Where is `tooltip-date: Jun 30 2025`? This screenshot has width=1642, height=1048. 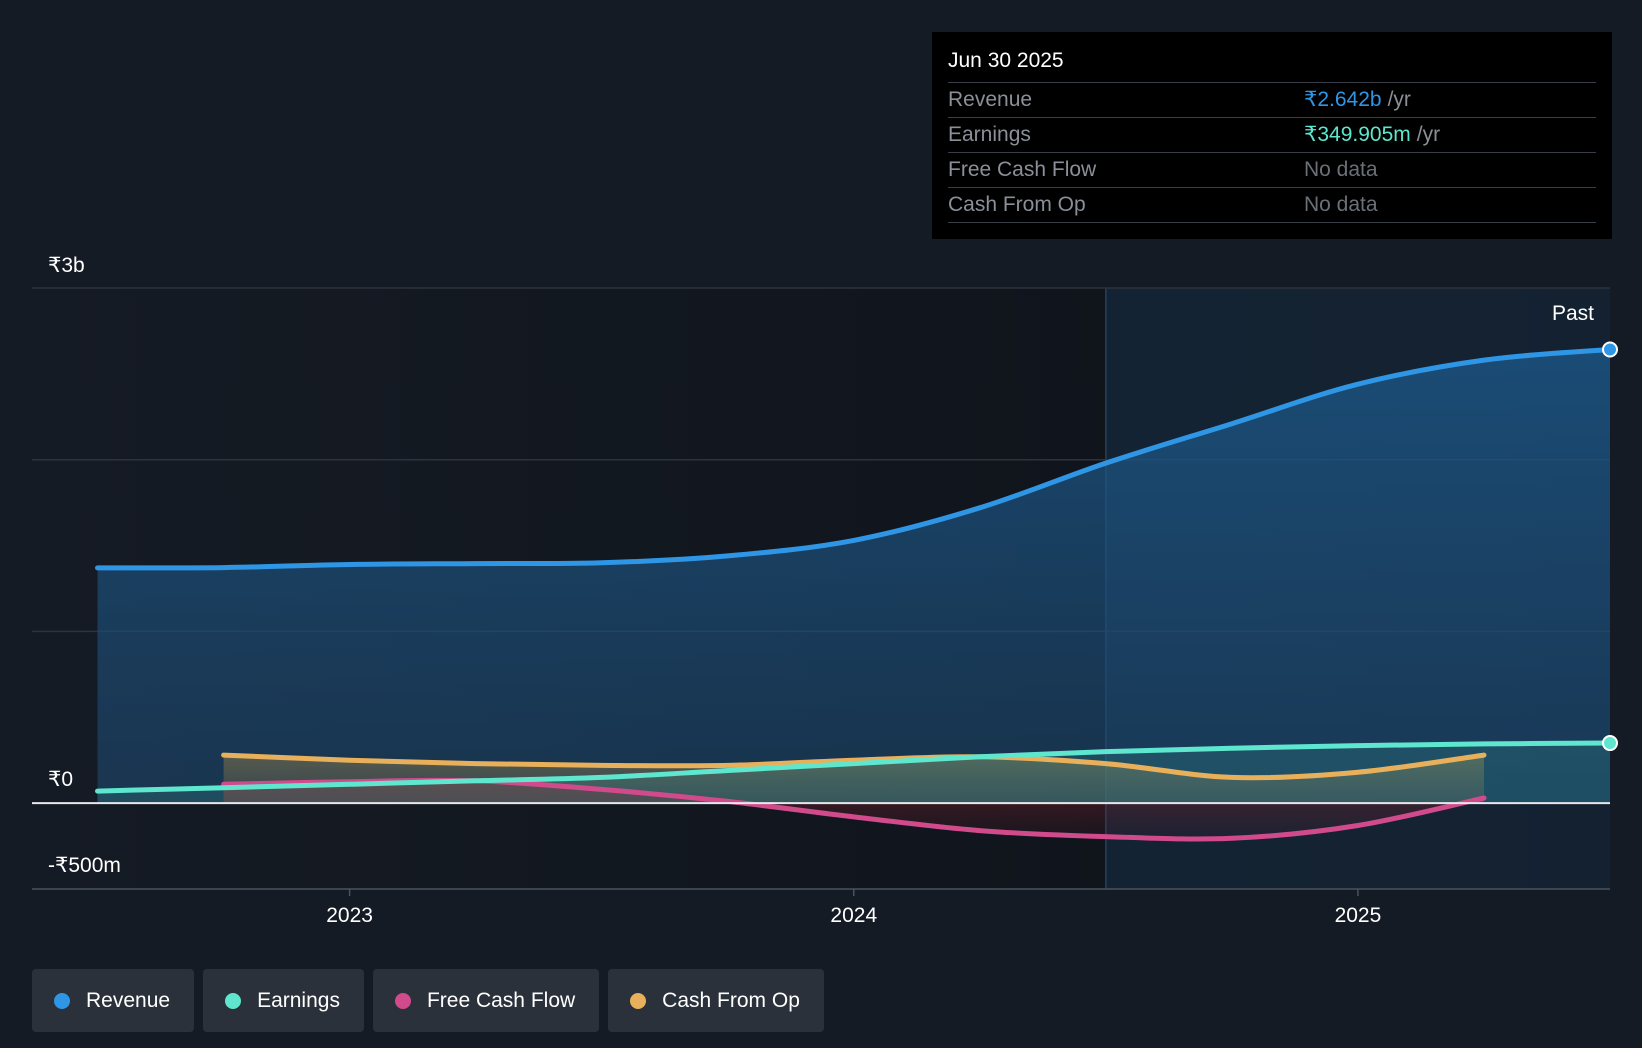 tooltip-date: Jun 30 2025 is located at coordinates (1272, 64).